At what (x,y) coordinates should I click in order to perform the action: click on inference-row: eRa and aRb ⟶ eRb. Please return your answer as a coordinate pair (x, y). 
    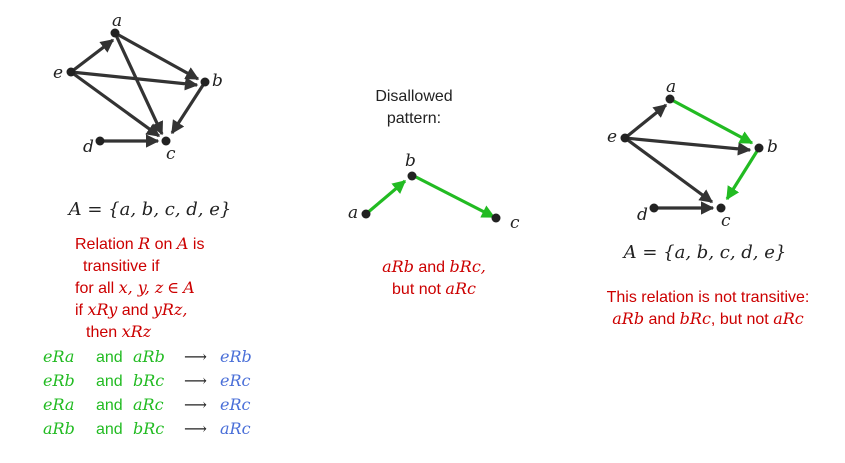
    Looking at the image, I should click on (147, 356).